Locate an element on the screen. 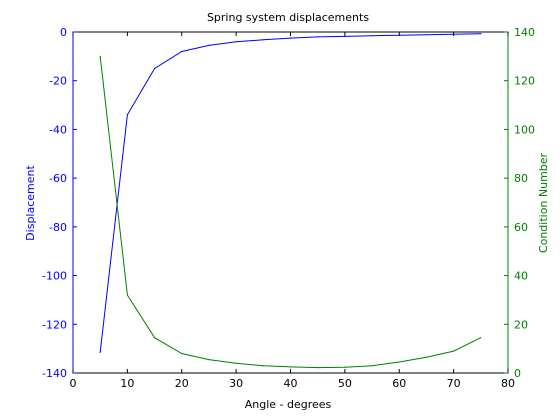  left-y-tick-label: -100 is located at coordinates (54, 276).